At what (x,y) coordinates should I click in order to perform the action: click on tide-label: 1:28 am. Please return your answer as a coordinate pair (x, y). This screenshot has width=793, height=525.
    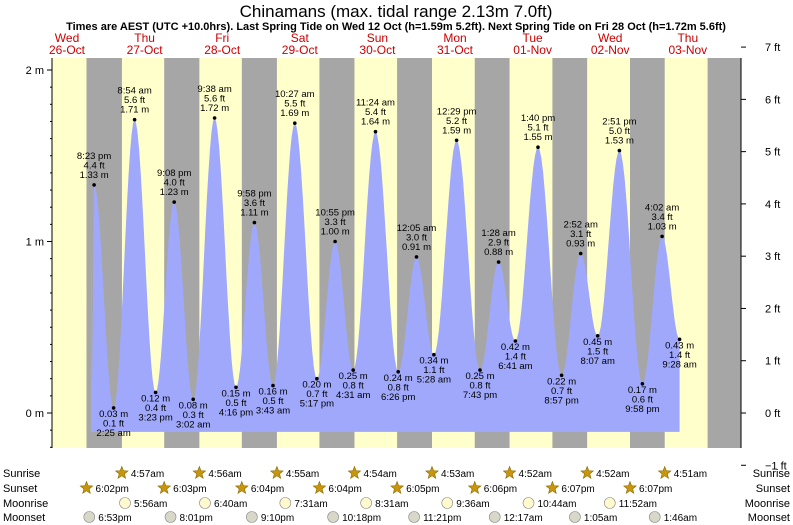
    Looking at the image, I should click on (498, 233).